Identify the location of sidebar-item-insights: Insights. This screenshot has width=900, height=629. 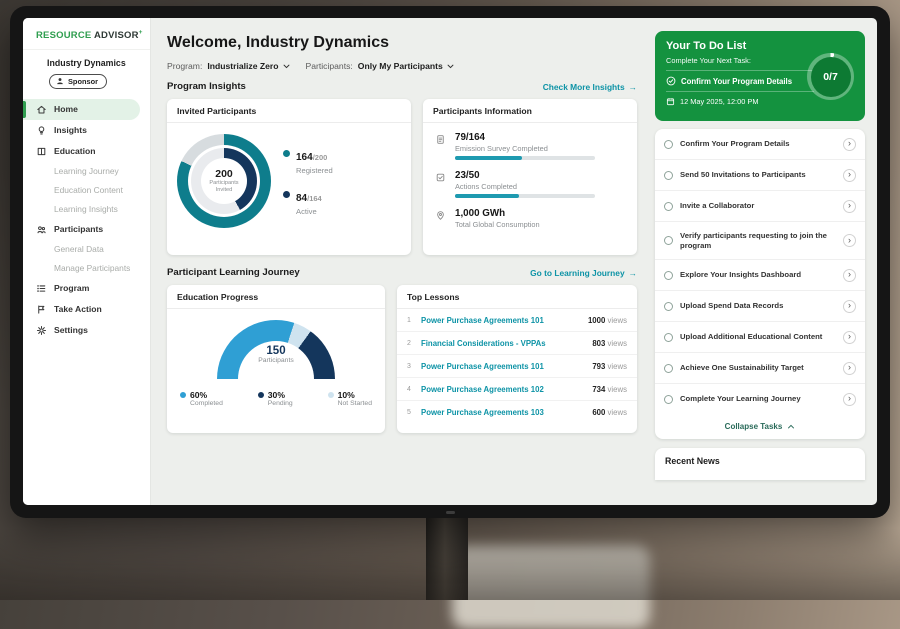
(86, 130).